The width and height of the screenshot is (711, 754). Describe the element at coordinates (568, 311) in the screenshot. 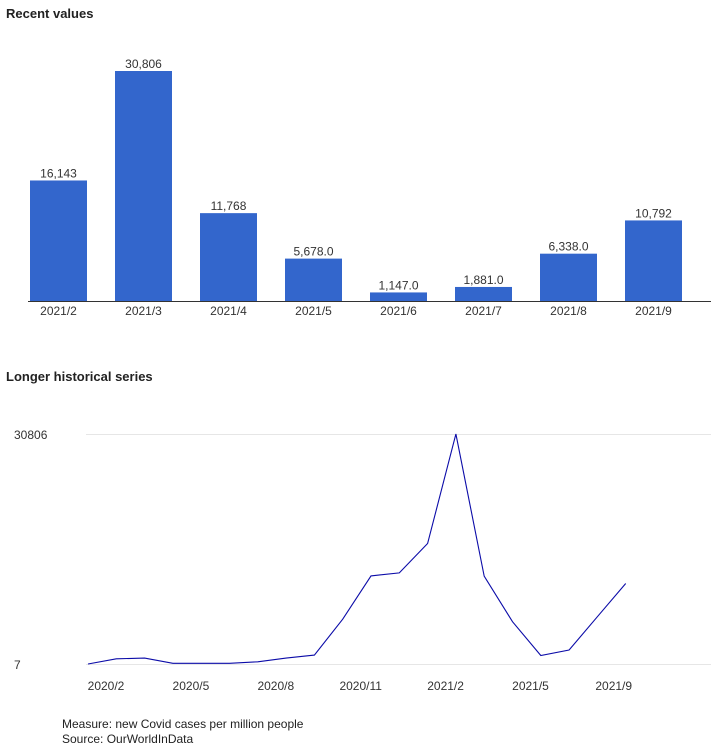

I see `x-tick-label: 2021/8` at that location.